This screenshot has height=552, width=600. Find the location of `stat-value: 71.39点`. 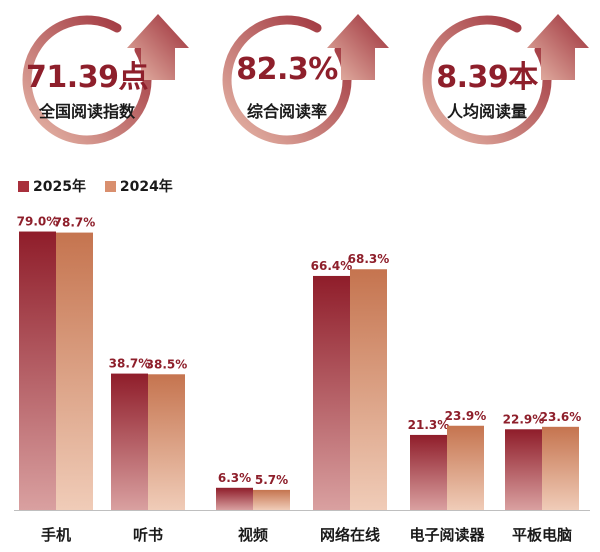

stat-value: 71.39点 is located at coordinates (87, 77).